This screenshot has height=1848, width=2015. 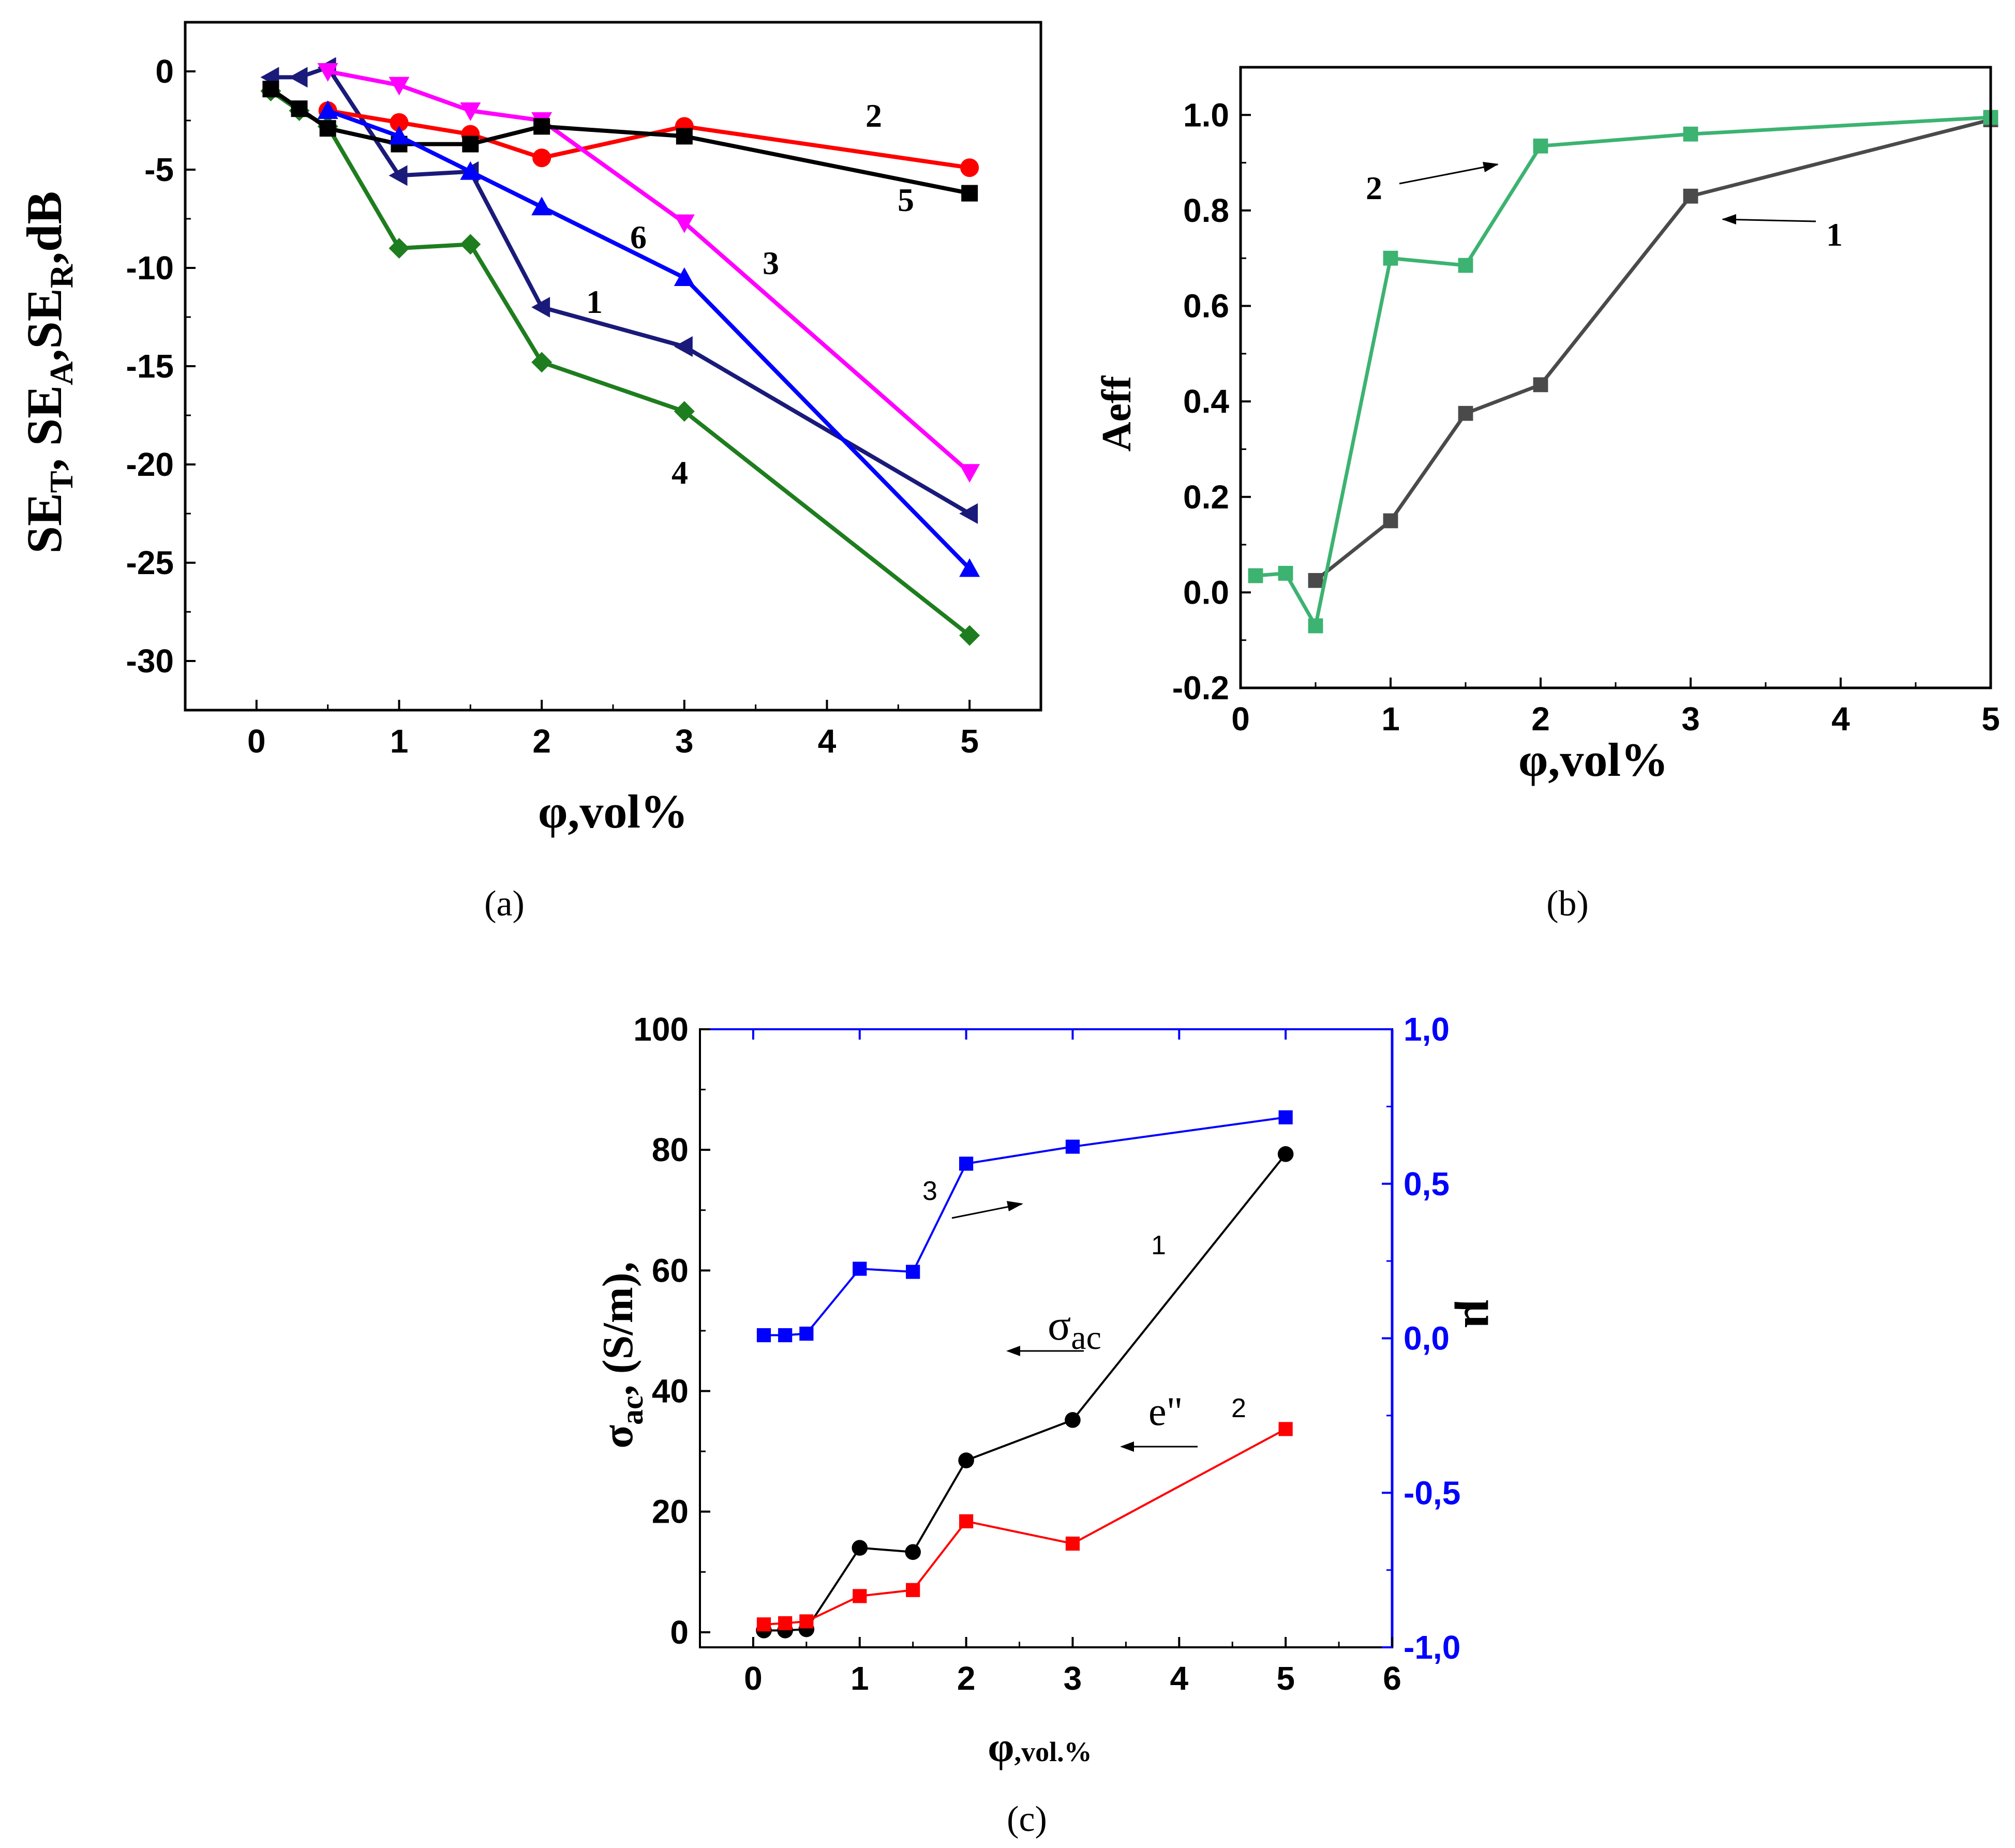 What do you see at coordinates (1427, 1030) in the screenshot?
I see `y2-tick-label: 1,0` at bounding box center [1427, 1030].